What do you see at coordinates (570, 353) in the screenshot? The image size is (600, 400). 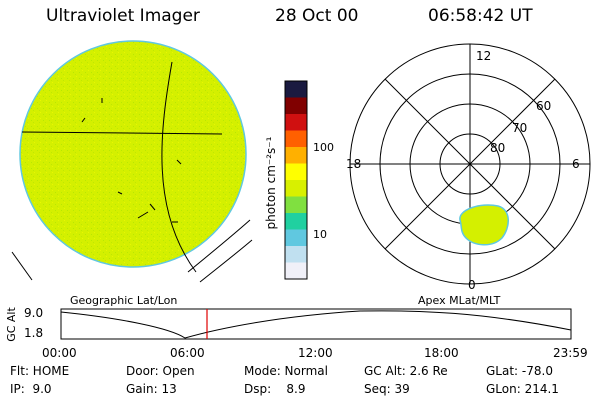 I see `time-tick-4: 23:59` at bounding box center [570, 353].